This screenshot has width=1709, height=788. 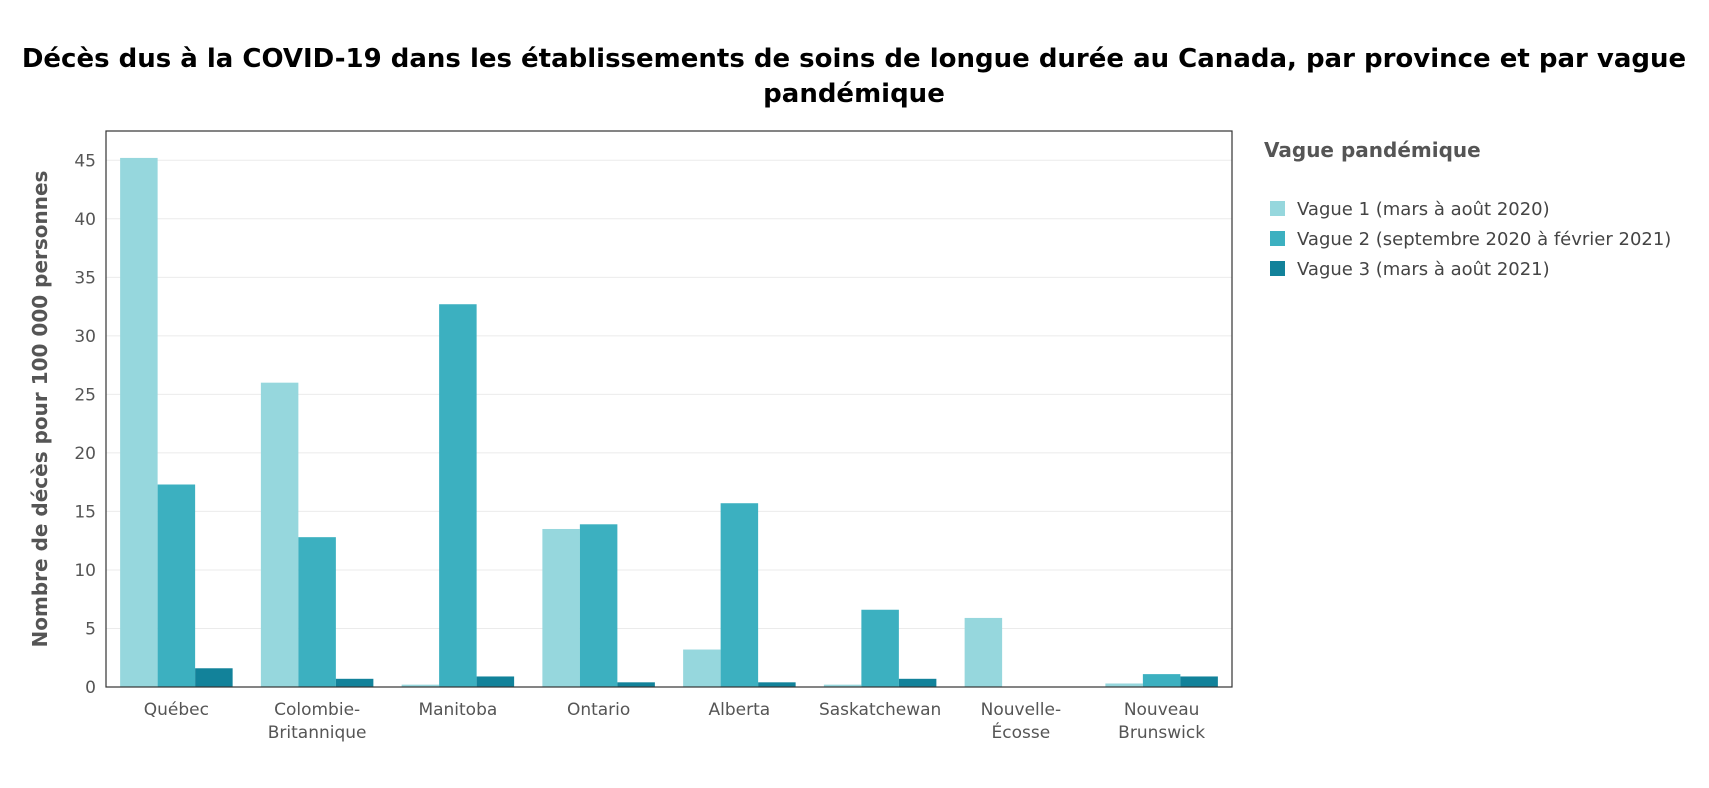 I want to click on y-tick-label: 35, so click(x=85, y=278).